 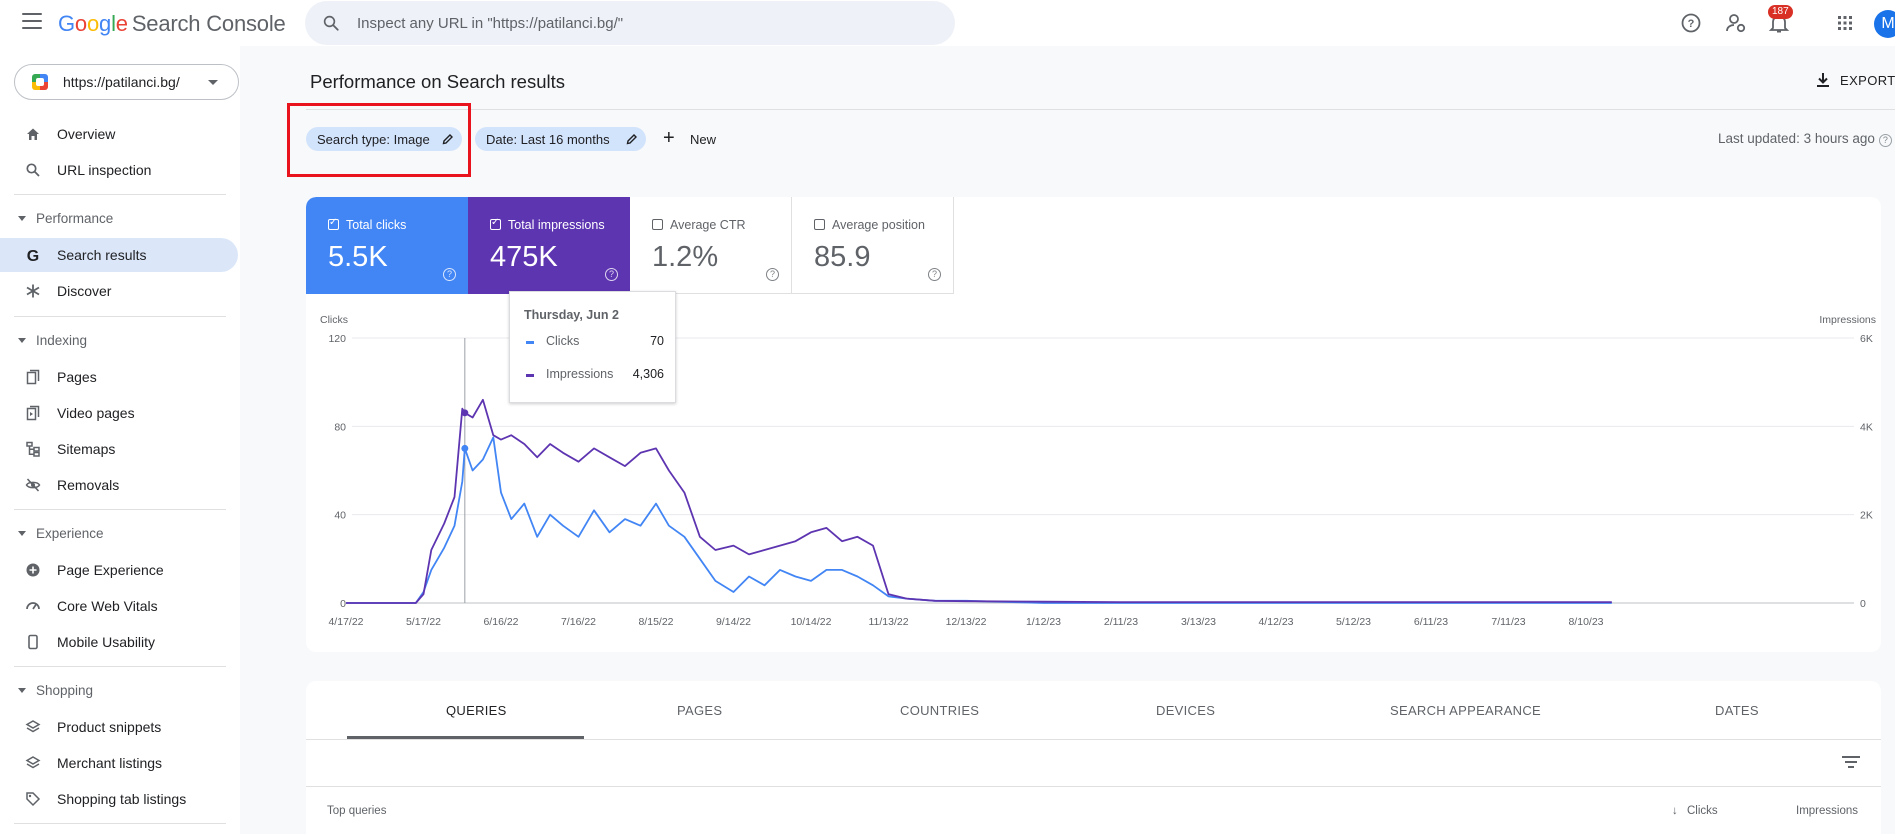 I want to click on metric-label: Average CTR, so click(x=708, y=225).